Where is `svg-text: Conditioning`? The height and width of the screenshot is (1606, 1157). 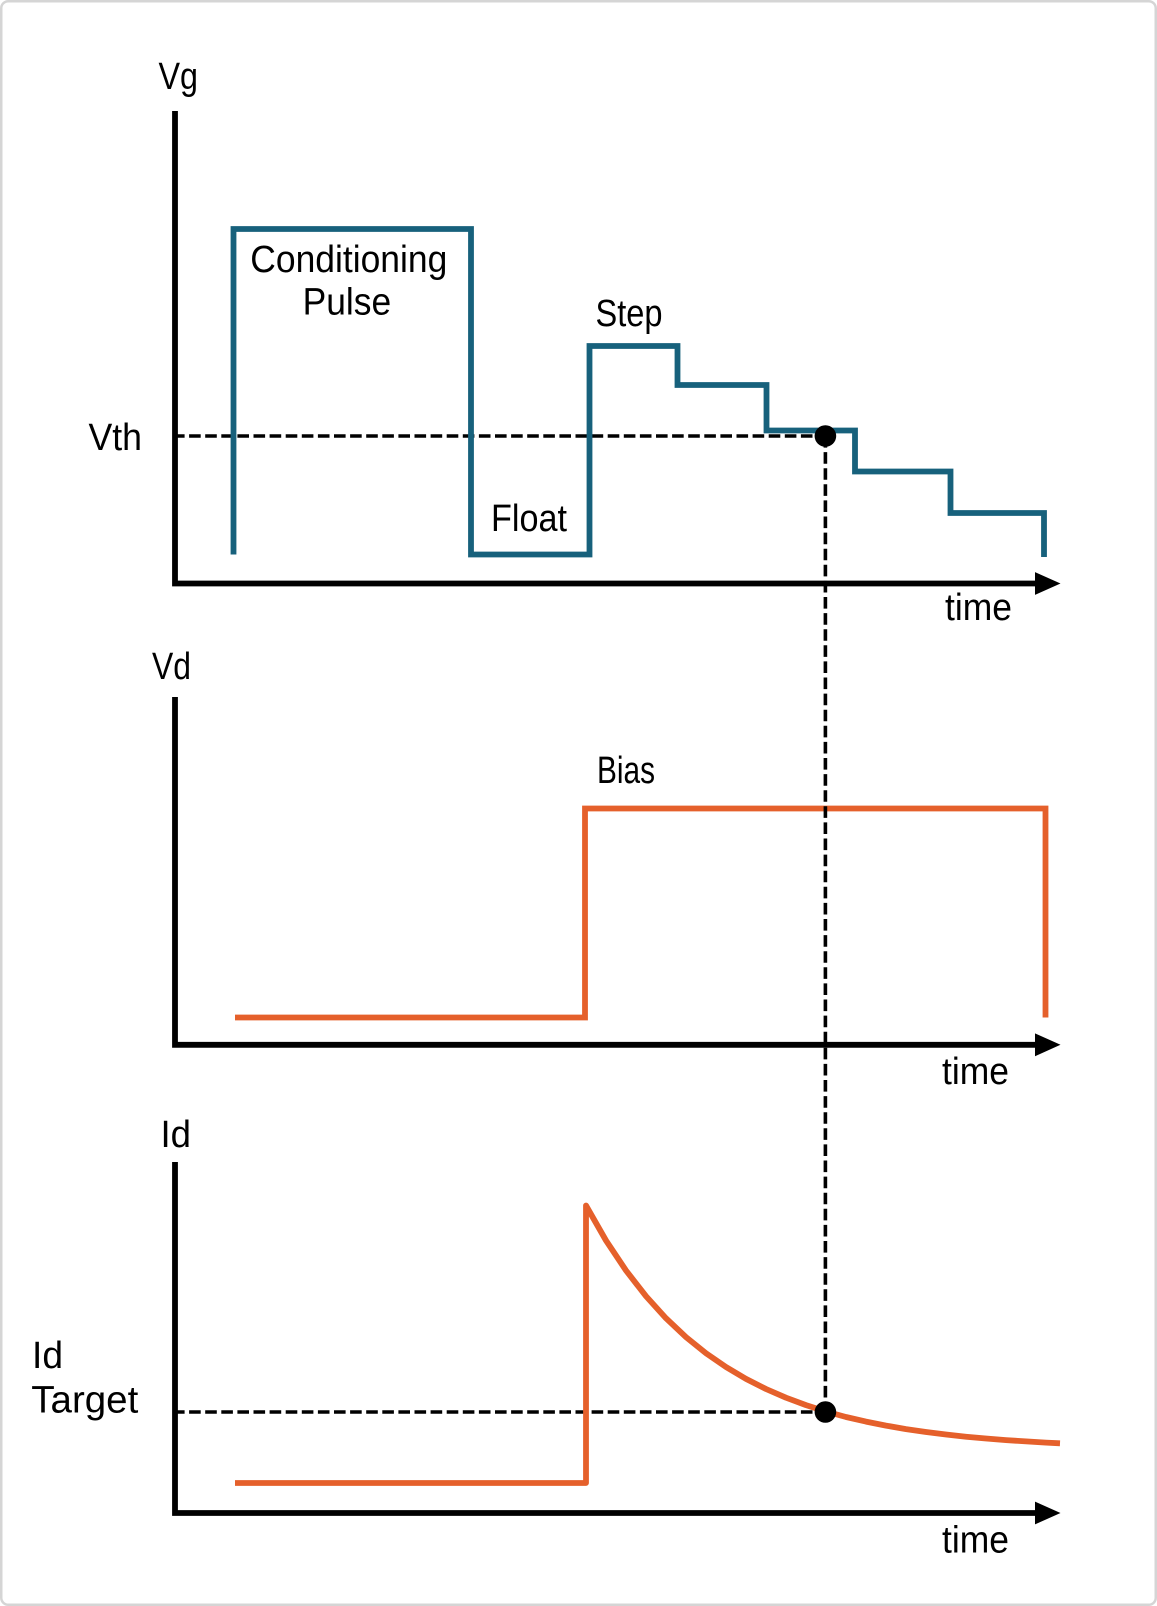
svg-text: Conditioning is located at coordinates (348, 260).